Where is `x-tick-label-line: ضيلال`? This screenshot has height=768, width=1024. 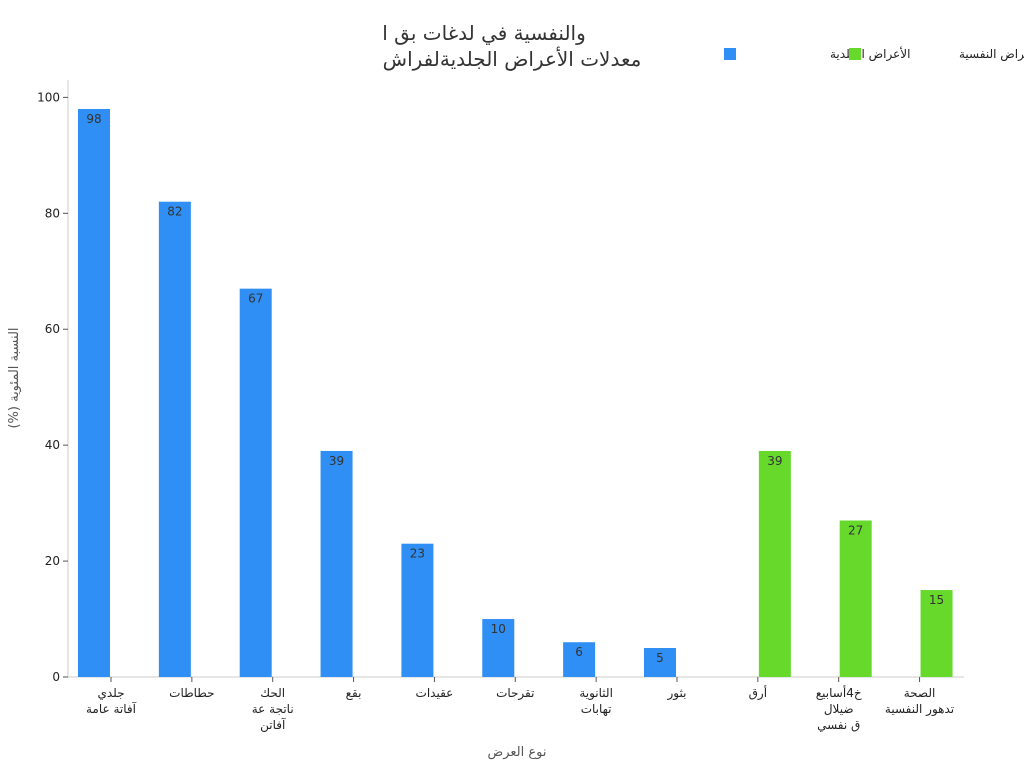
x-tick-label-line: ضيلال is located at coordinates (839, 709).